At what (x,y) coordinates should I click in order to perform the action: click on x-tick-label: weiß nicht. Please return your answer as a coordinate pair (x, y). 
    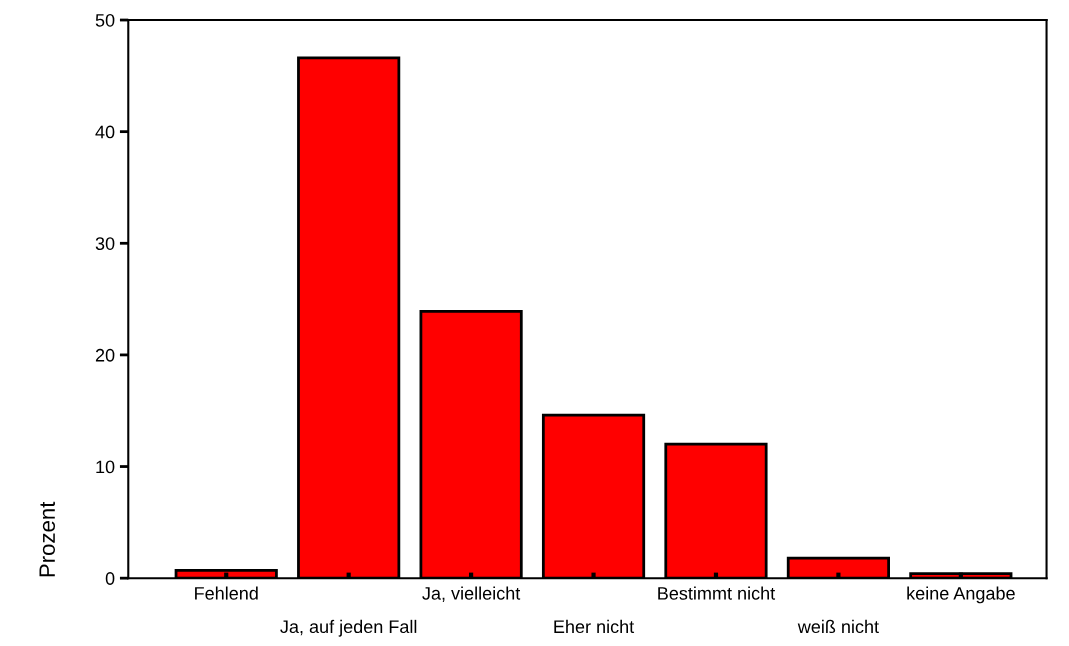
    Looking at the image, I should click on (838, 626).